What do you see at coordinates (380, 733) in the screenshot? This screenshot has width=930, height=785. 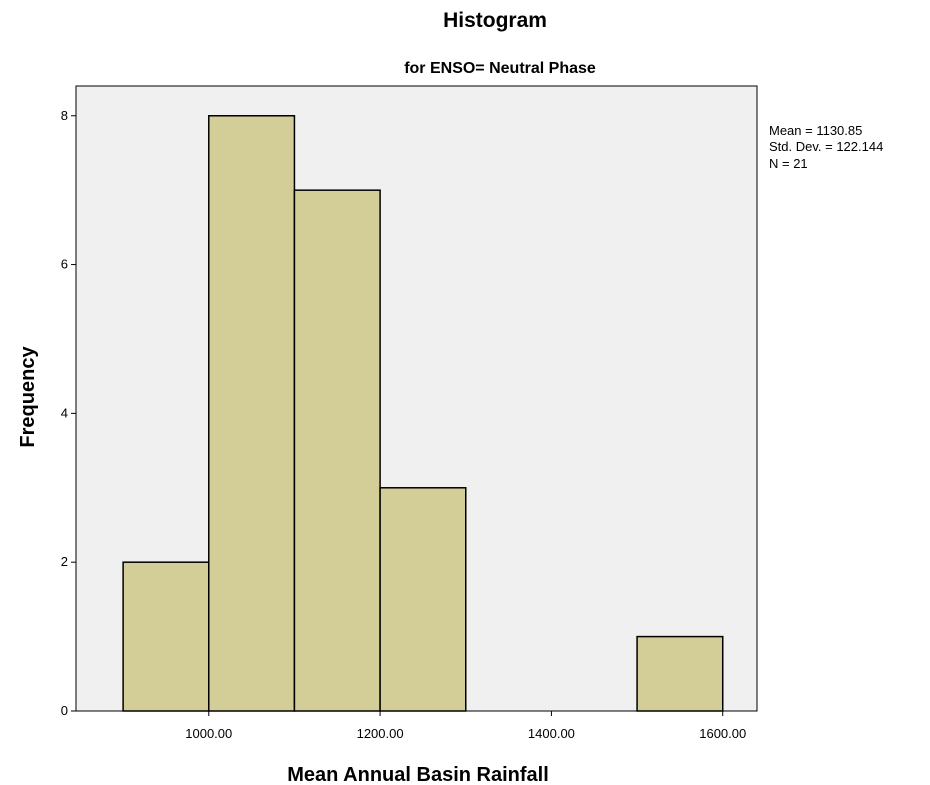 I see `x-tick-label: 1200.00` at bounding box center [380, 733].